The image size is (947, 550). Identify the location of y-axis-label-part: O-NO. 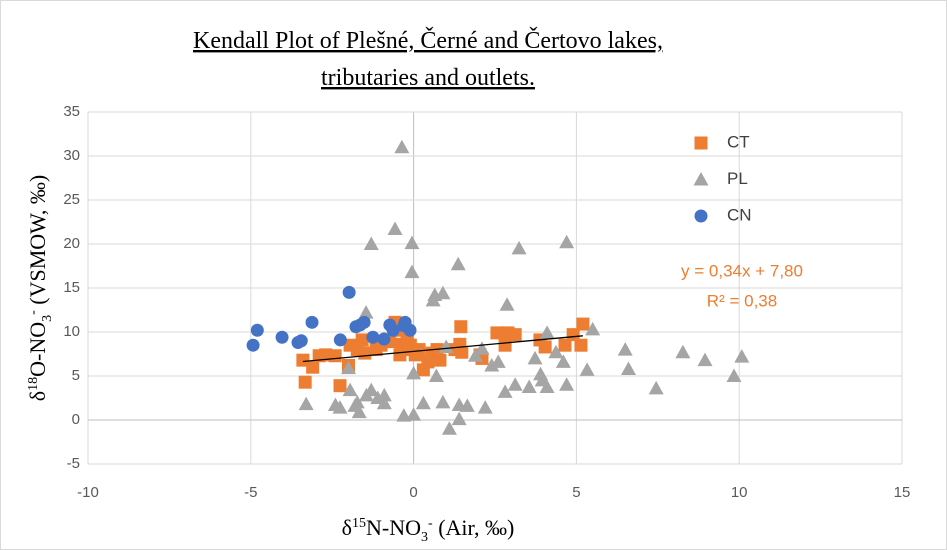
(37, 349).